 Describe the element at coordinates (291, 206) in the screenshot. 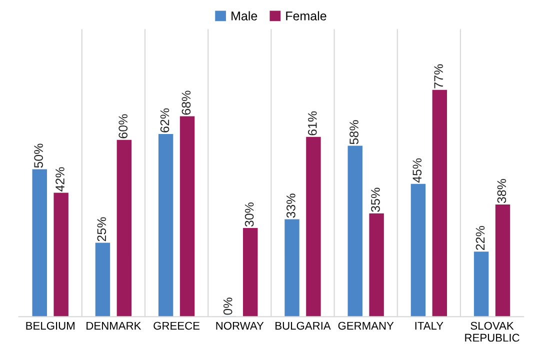

I see `data-label: 33%` at that location.